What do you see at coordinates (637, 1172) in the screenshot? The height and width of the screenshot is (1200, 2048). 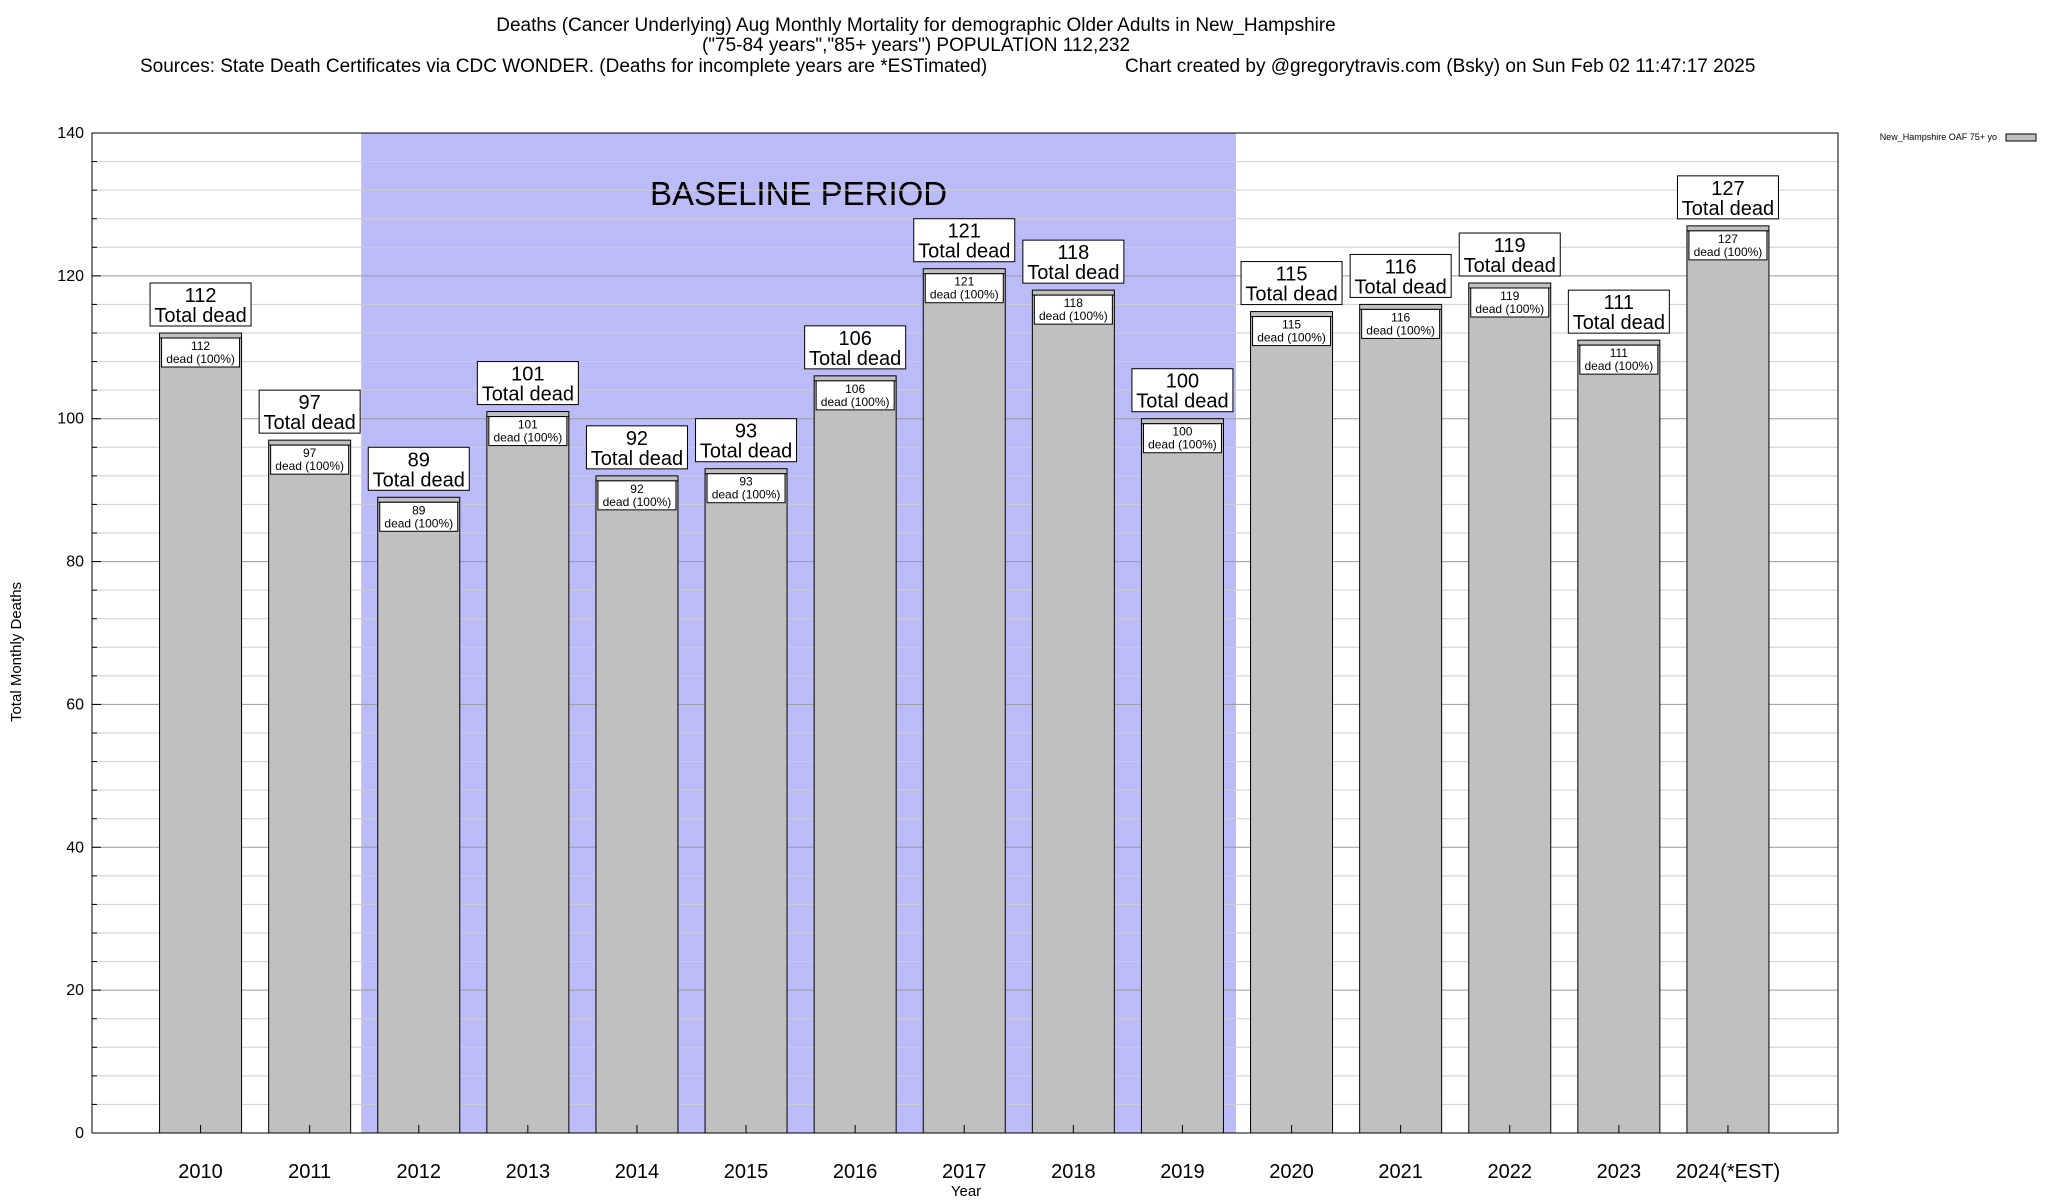 I see `x-tick-label: 2014` at bounding box center [637, 1172].